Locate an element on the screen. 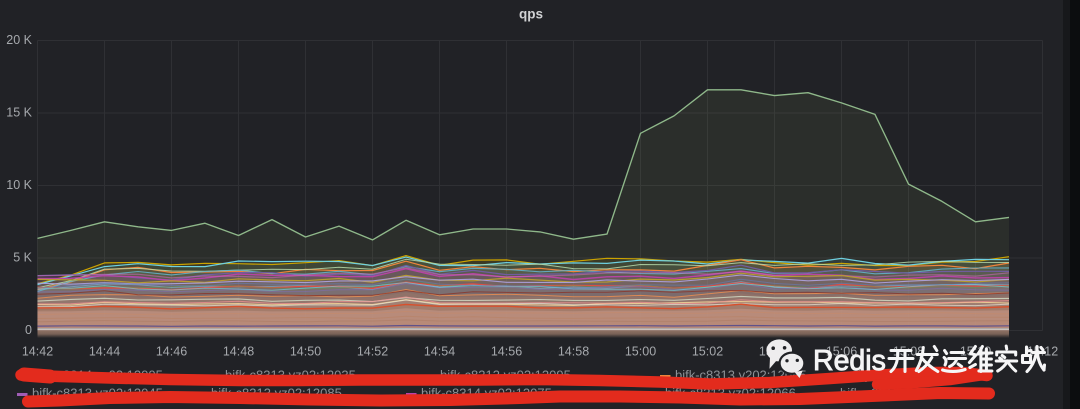 Image resolution: width=1080 pixels, height=409 pixels. svg-text: 14:44 is located at coordinates (104, 352).